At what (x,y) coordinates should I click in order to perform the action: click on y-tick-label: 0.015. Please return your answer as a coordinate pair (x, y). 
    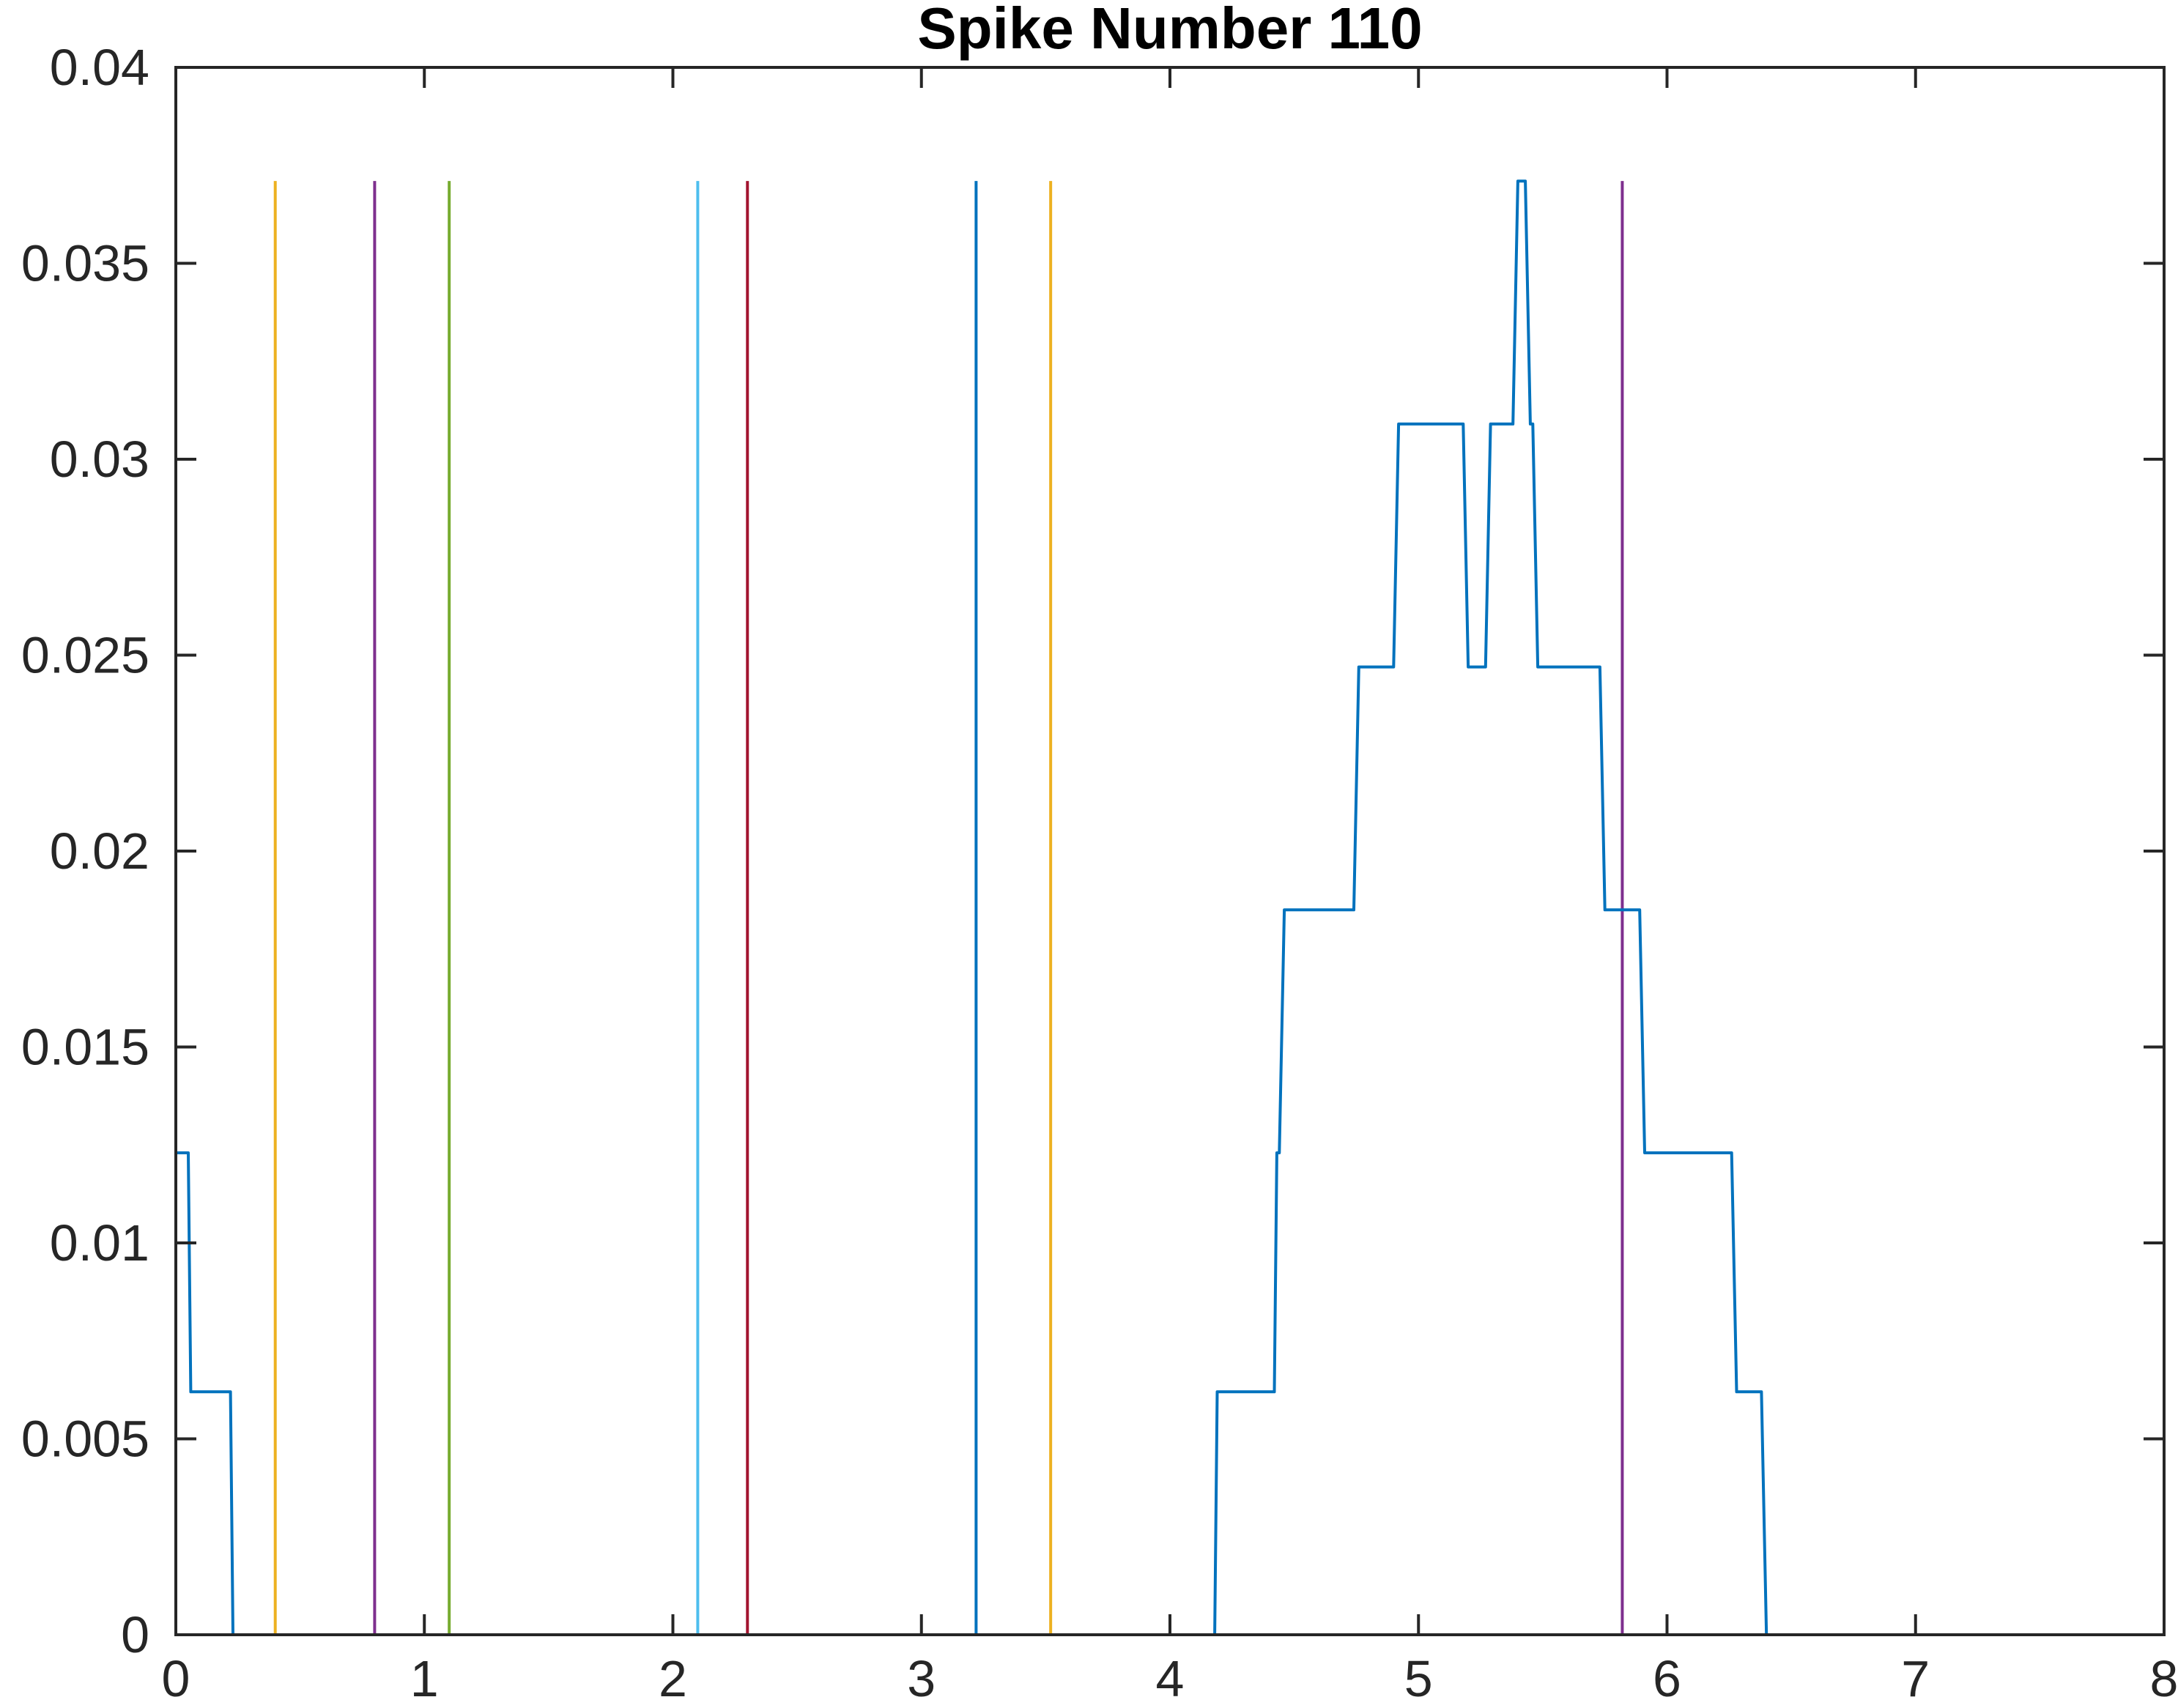
    Looking at the image, I should click on (85, 1047).